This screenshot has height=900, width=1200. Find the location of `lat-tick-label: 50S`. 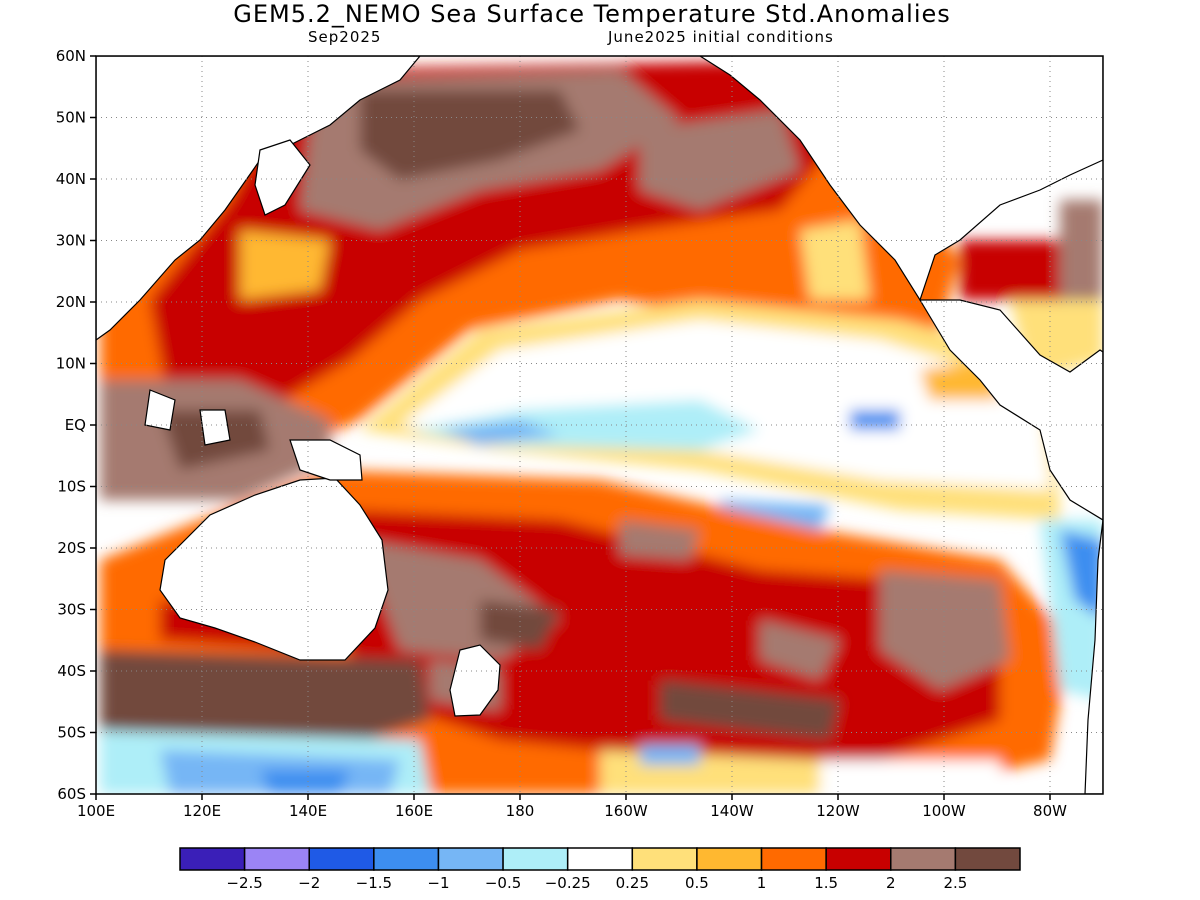

lat-tick-label: 50S is located at coordinates (71, 733).